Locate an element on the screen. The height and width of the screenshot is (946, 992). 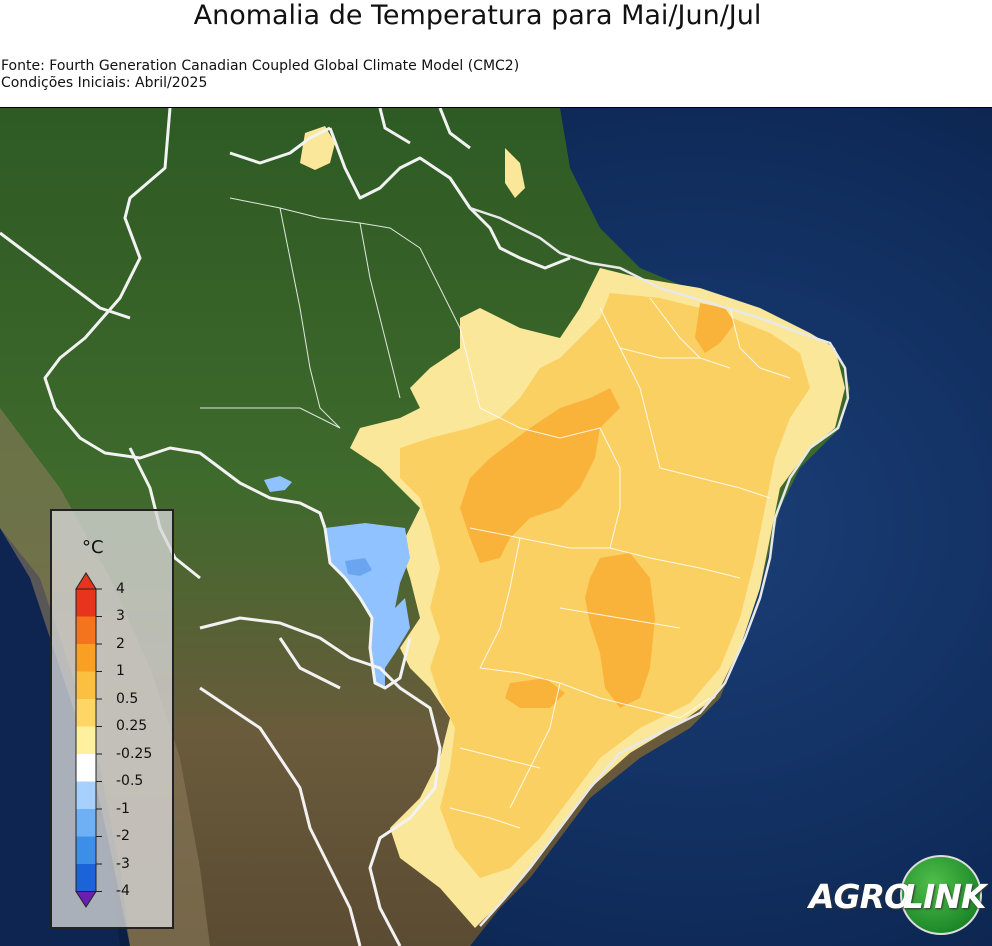
legend-ticks is located at coordinates (99, 740).